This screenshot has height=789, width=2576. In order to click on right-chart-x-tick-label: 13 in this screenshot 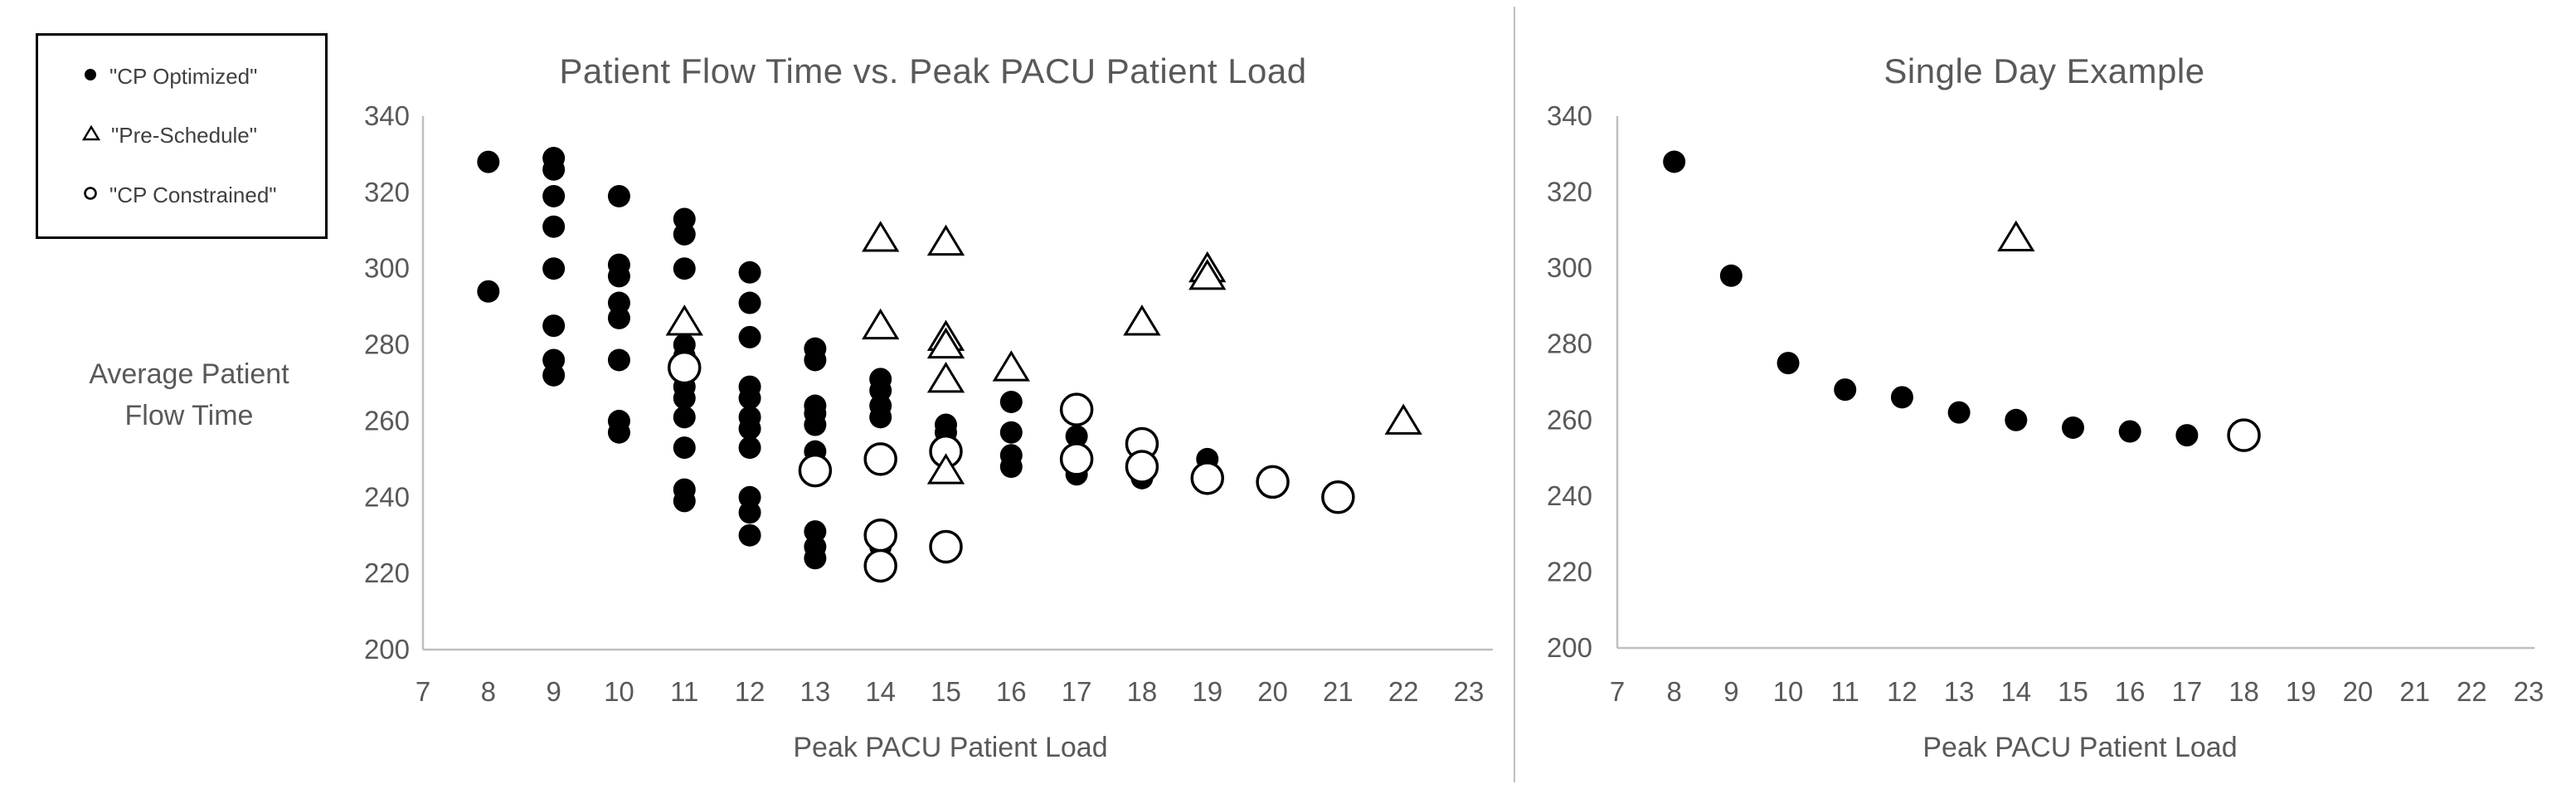, I will do `click(1960, 691)`.